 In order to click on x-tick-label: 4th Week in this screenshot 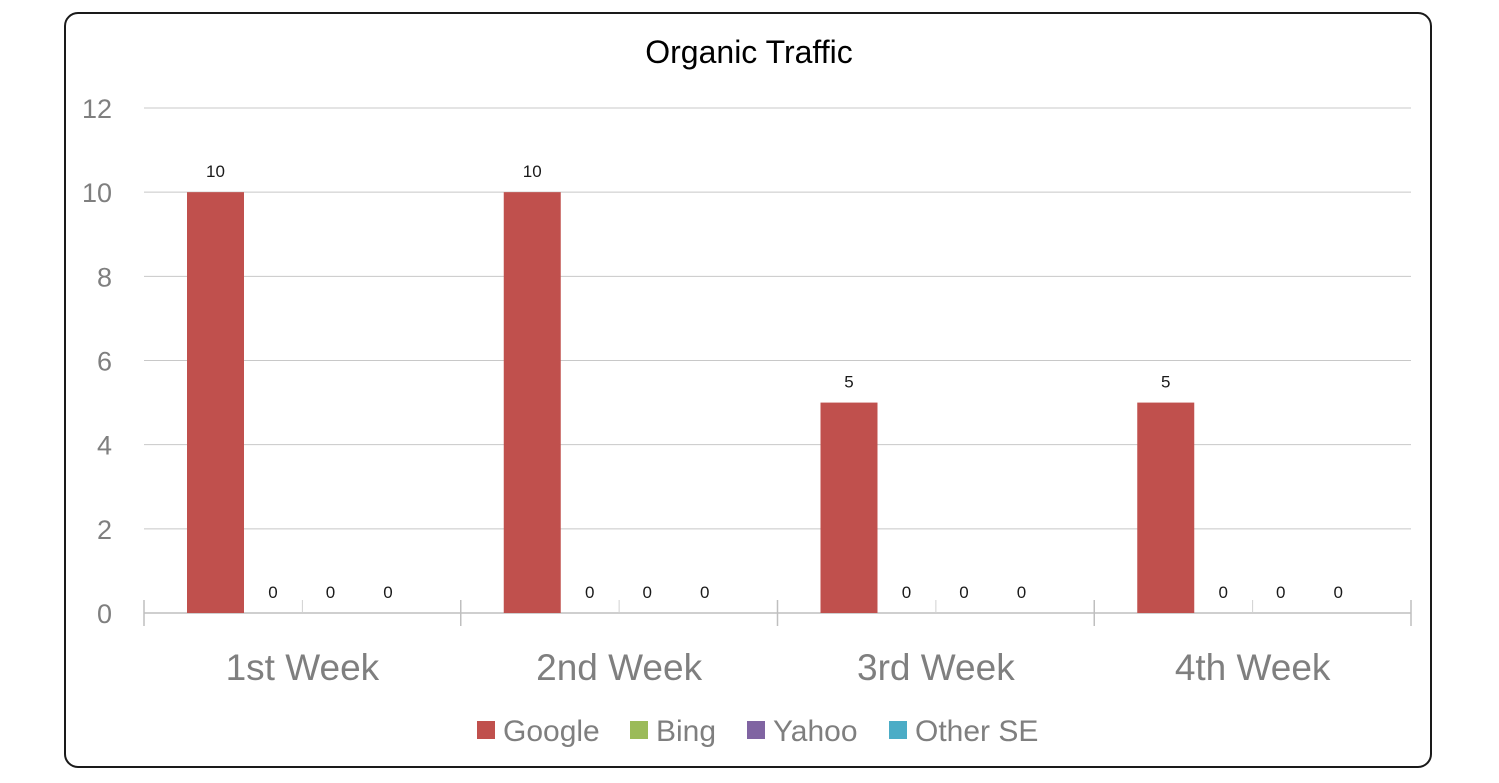, I will do `click(1253, 667)`.